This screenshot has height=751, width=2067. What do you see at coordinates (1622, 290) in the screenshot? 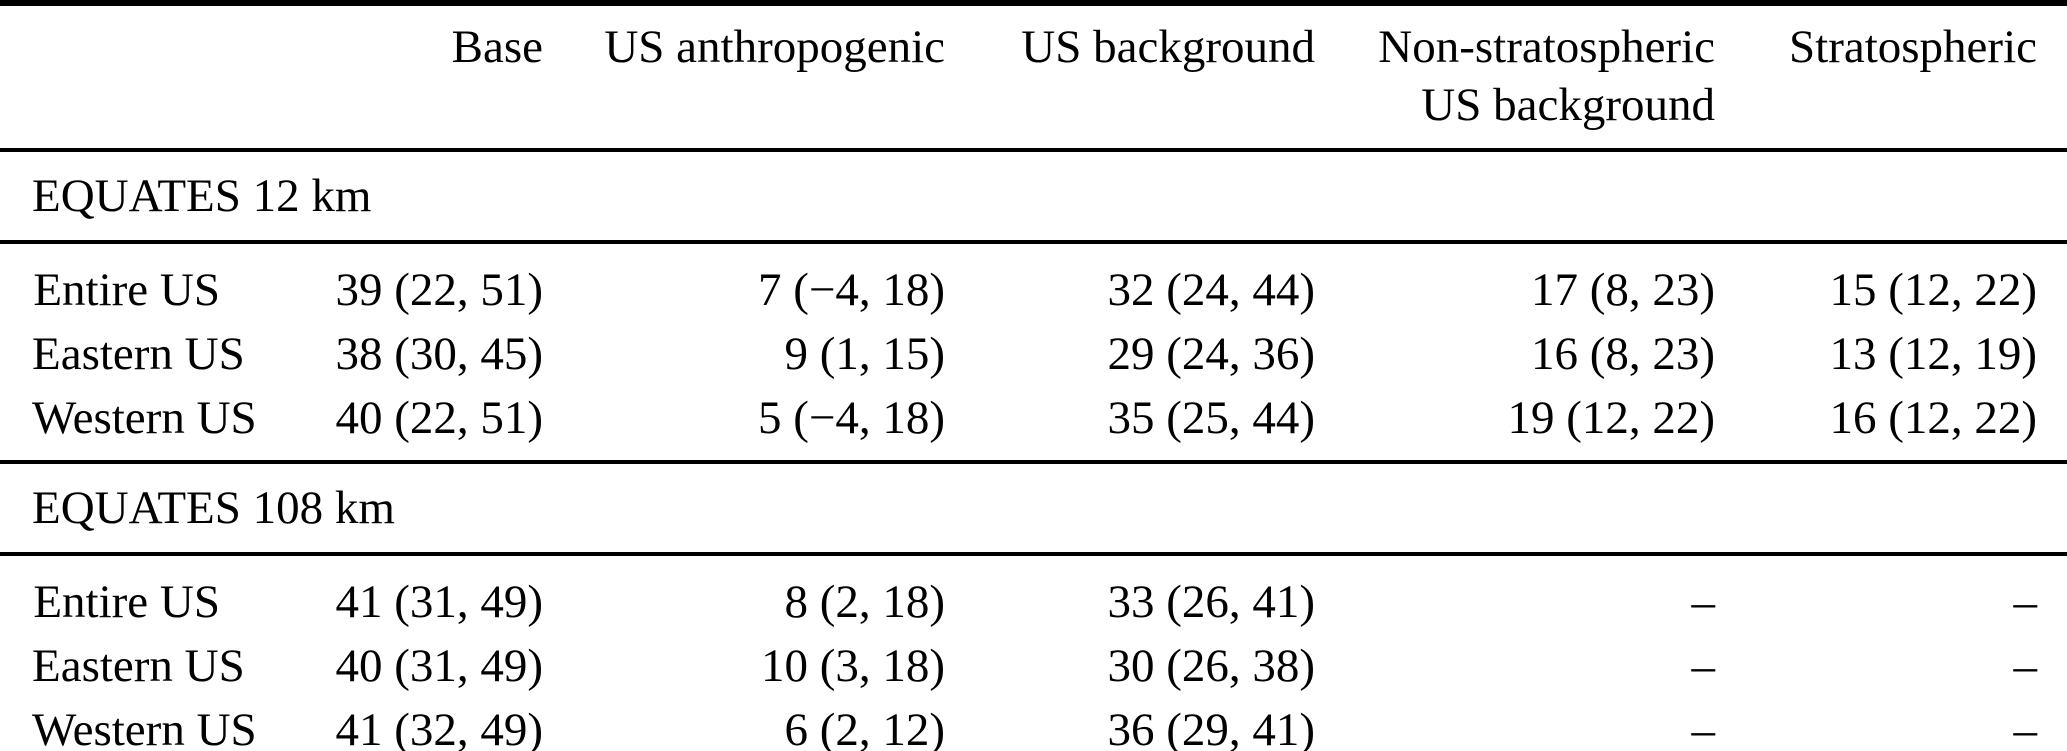
I see `cell-non-stratospheric-us-background: 17 (8, 23)` at bounding box center [1622, 290].